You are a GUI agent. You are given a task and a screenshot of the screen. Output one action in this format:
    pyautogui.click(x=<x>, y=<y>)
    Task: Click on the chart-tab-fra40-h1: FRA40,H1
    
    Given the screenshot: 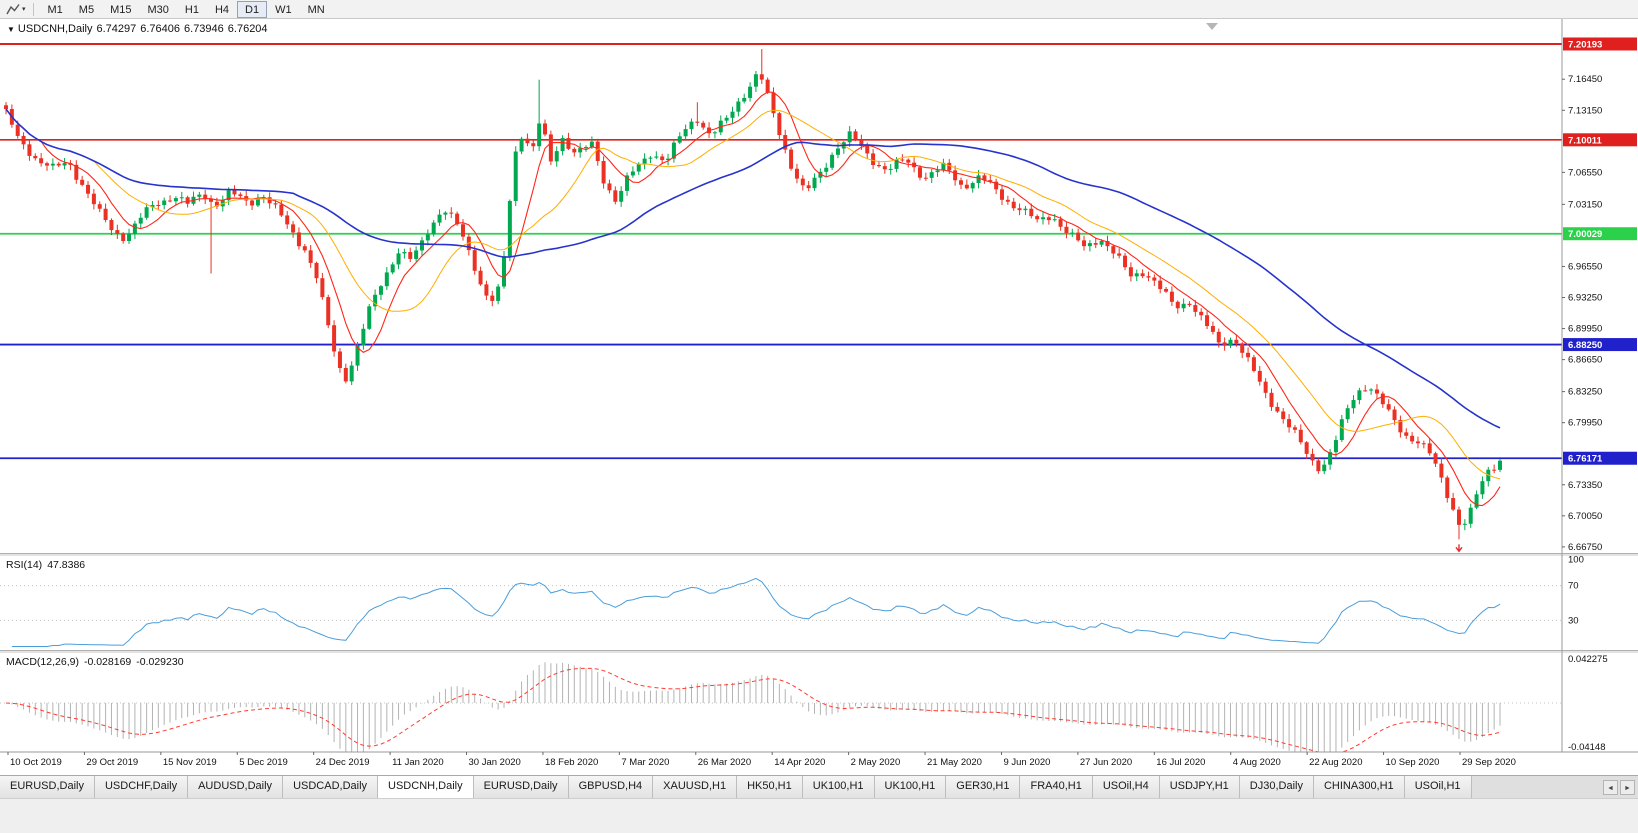 What is the action you would take?
    pyautogui.click(x=1056, y=787)
    